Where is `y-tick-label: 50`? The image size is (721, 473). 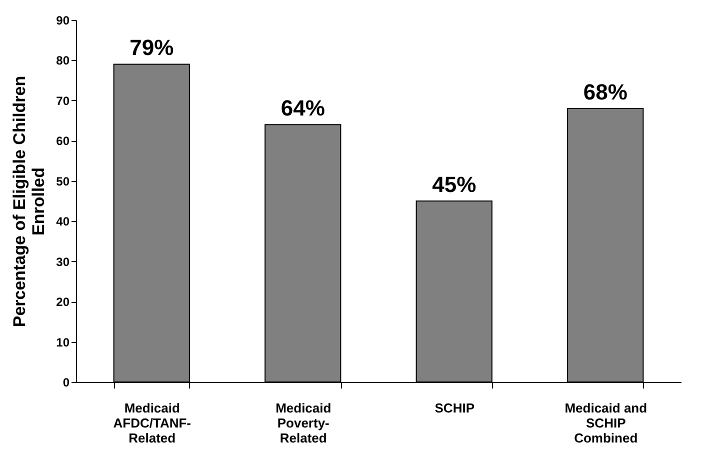 y-tick-label: 50 is located at coordinates (63, 181).